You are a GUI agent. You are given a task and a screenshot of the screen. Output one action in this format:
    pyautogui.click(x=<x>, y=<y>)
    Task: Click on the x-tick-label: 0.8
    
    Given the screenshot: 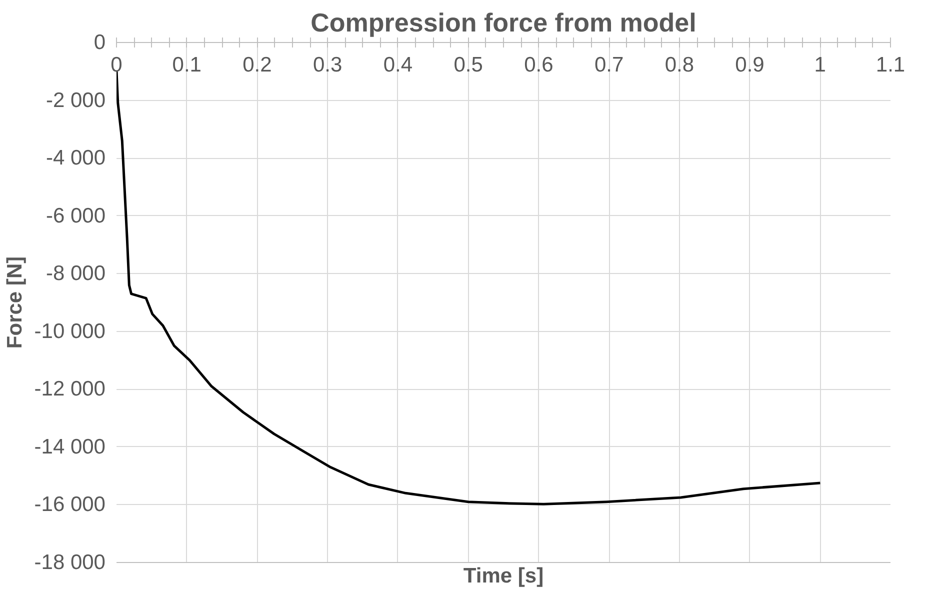 What is the action you would take?
    pyautogui.click(x=679, y=65)
    